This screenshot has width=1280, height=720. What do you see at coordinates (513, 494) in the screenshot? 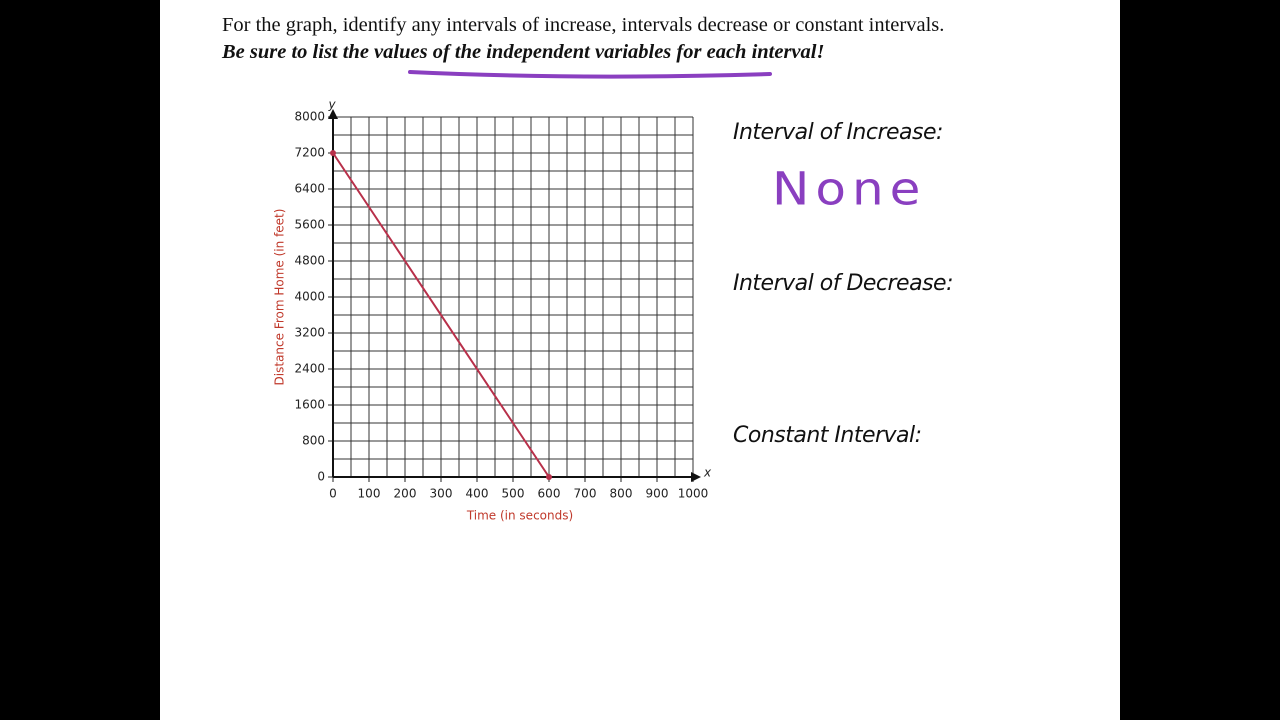
I see `x-tick-label: 500` at bounding box center [513, 494].